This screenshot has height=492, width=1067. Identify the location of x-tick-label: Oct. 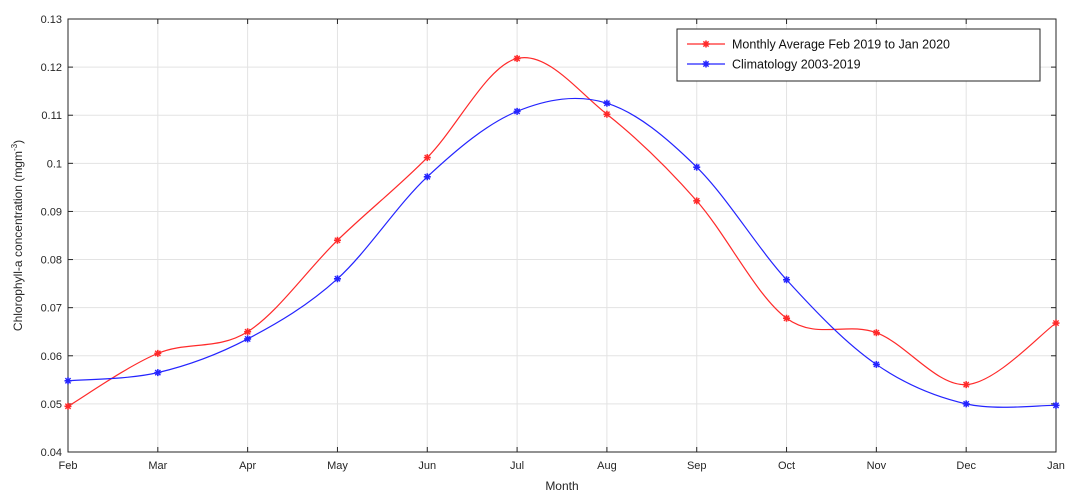
(786, 466).